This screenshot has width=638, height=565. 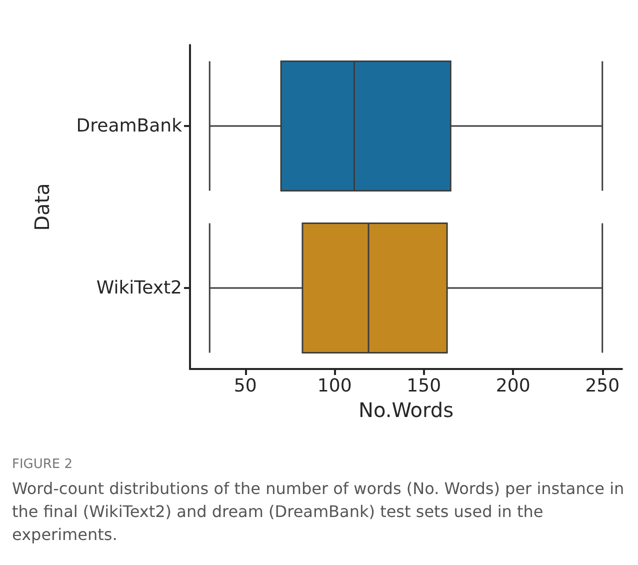 I want to click on caption: FIGURE 2, so click(x=42, y=464).